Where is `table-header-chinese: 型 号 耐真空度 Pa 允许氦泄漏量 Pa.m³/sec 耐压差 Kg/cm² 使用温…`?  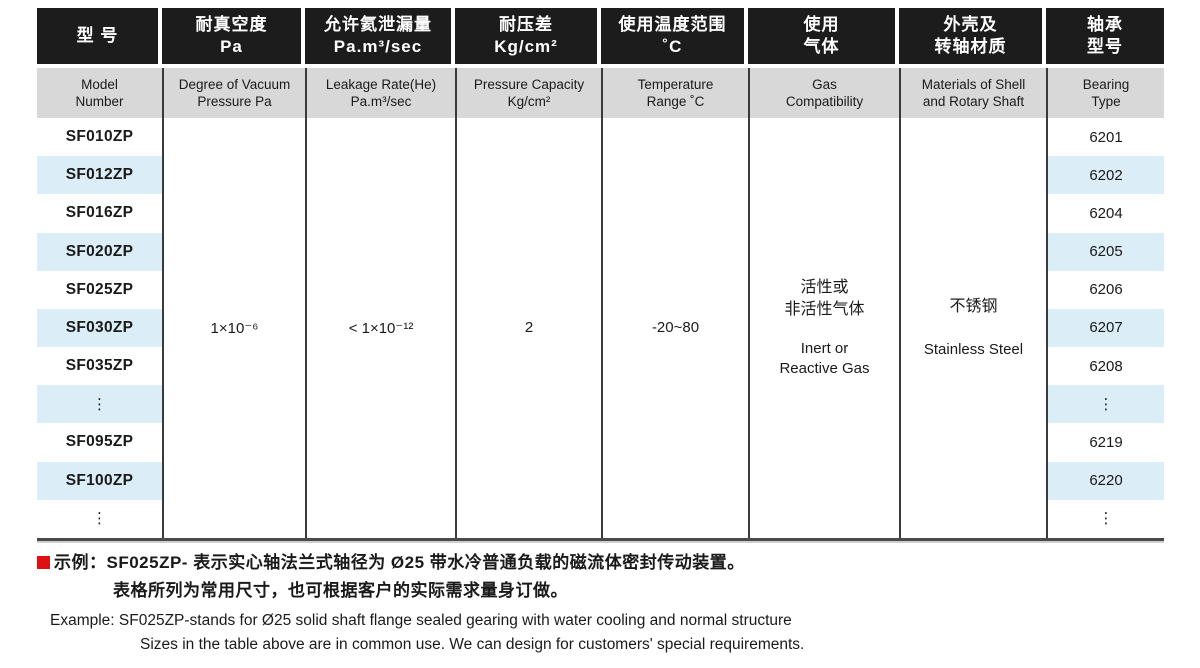
table-header-chinese: 型 号 耐真空度 Pa 允许氦泄漏量 Pa.m³/sec 耐压差 Kg/cm² 使用温… is located at coordinates (600, 36).